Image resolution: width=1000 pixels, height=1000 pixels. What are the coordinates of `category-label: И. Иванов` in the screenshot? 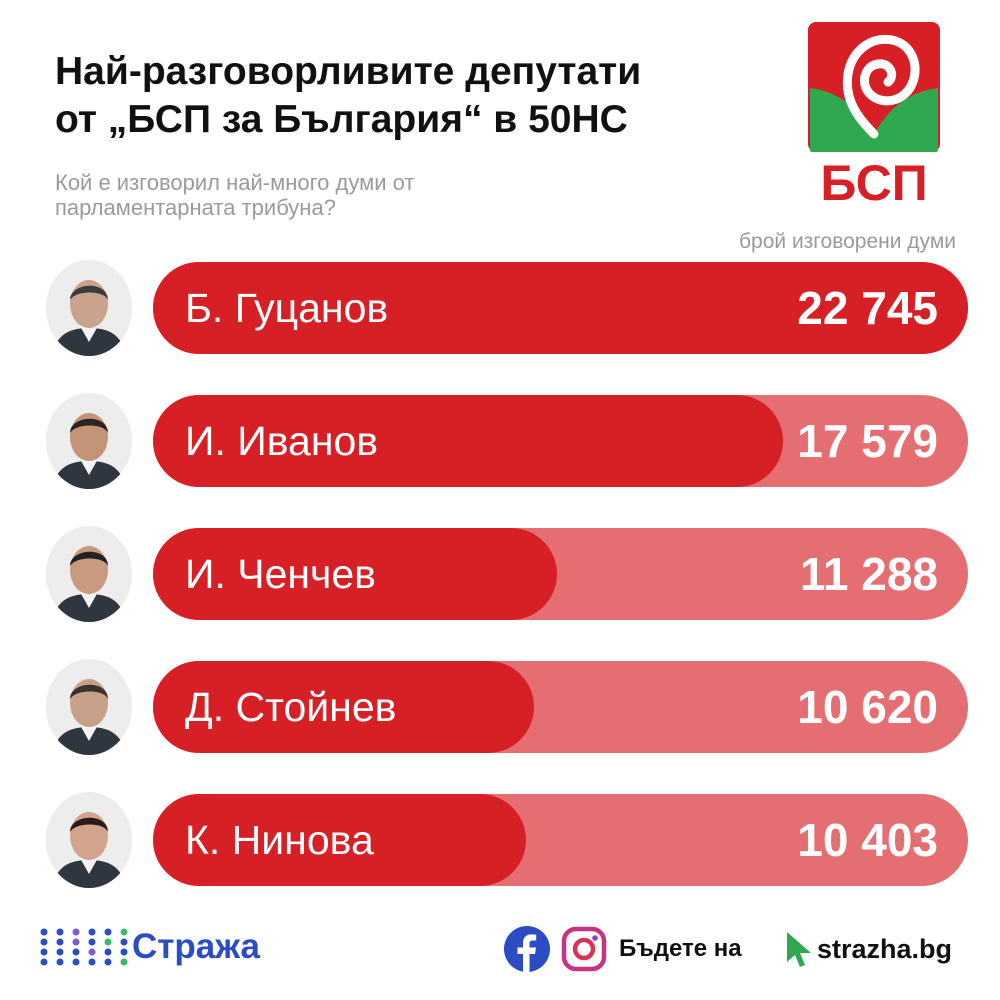 It's located at (282, 441).